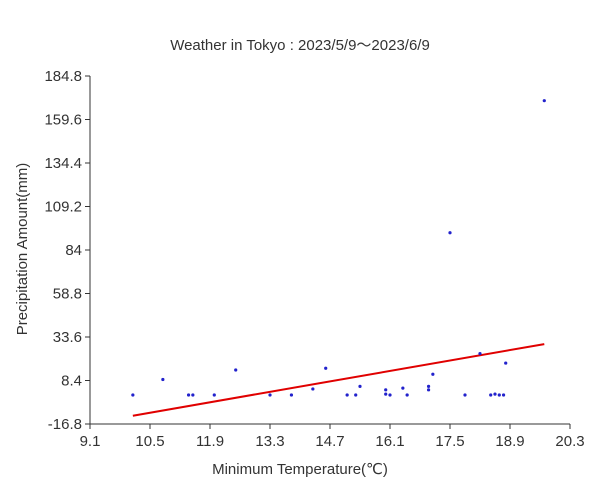  What do you see at coordinates (300, 469) in the screenshot?
I see `x-axis-label: Minimum Temperature(℃)` at bounding box center [300, 469].